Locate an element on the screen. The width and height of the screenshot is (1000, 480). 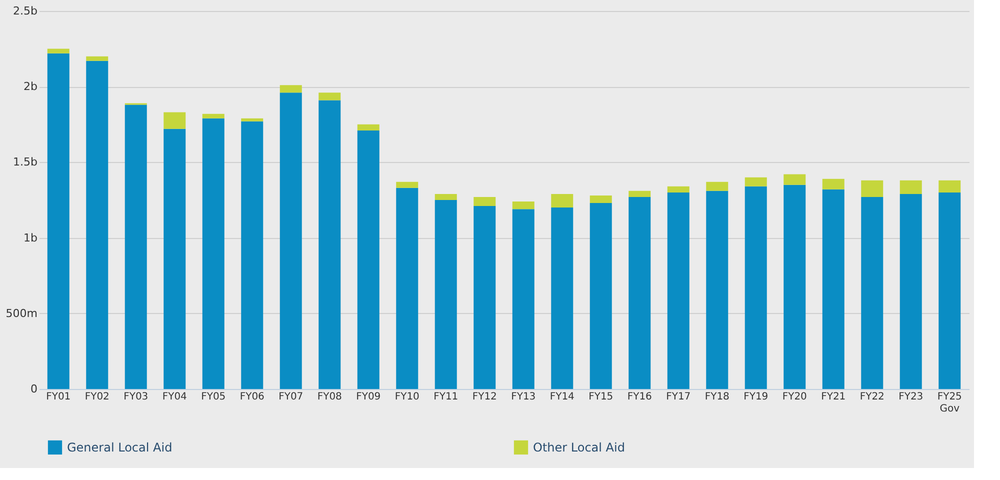
x-tick-label: FY11 is located at coordinates (446, 397).